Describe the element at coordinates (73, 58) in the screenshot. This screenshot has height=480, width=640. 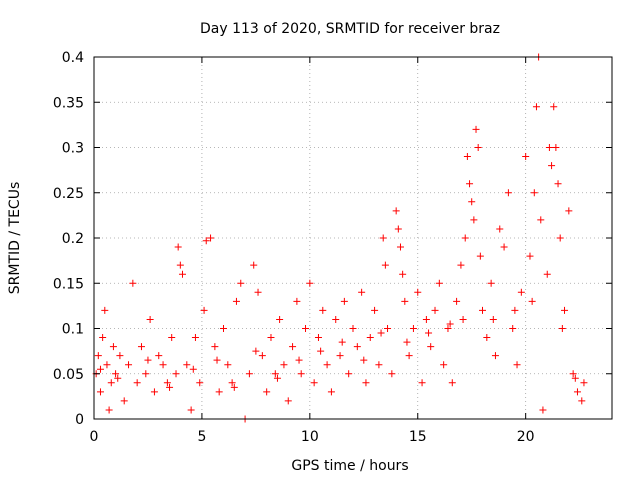
I see `y-tick-label: 0.4` at that location.